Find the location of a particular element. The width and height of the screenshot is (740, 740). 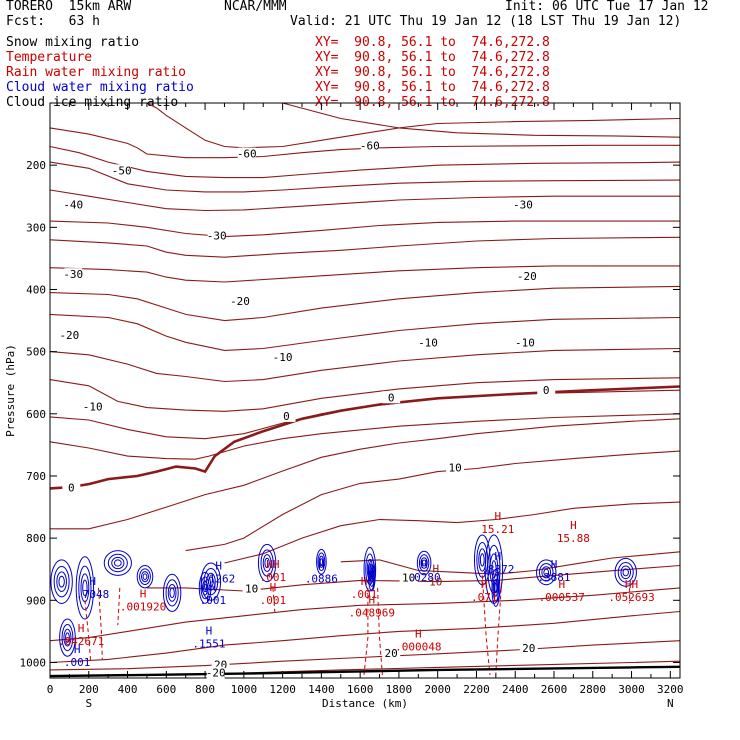

x-tick-label: 400 is located at coordinates (128, 689).